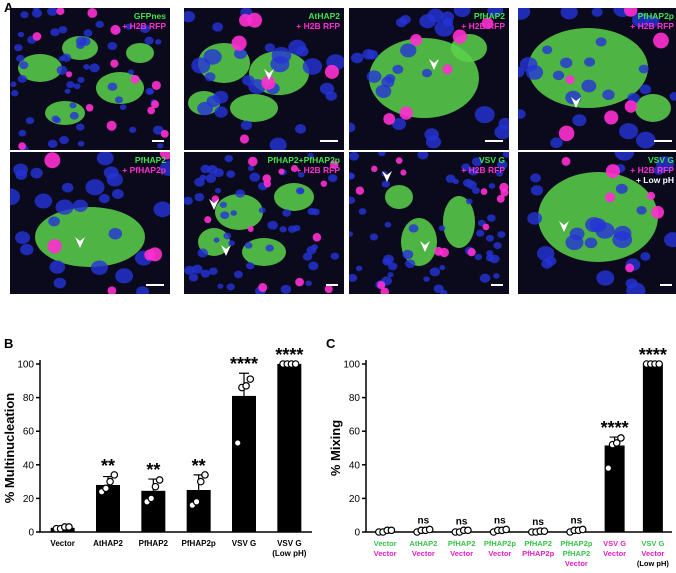 This screenshot has height=573, width=676. I want to click on micrograph-label: VSV G + H2B RFP, so click(483, 165).